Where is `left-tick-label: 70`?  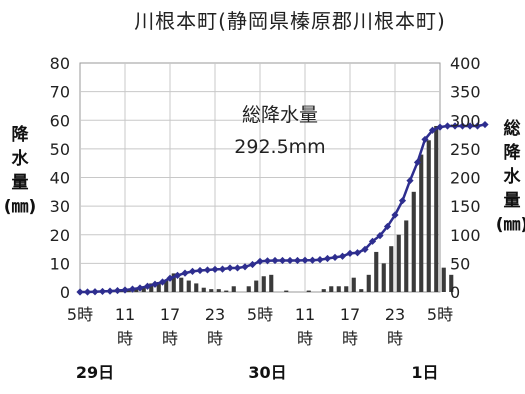
left-tick-label: 70 is located at coordinates (60, 92).